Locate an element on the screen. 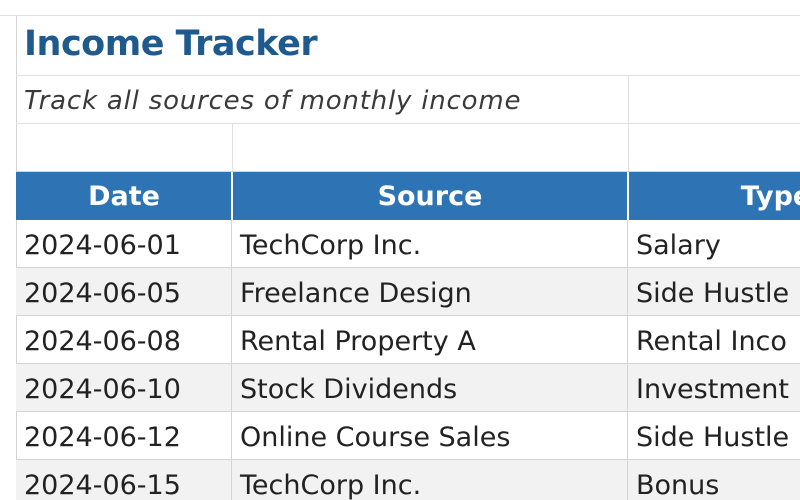  sheet-subtitle: Track all sources of monthly income is located at coordinates (273, 101).